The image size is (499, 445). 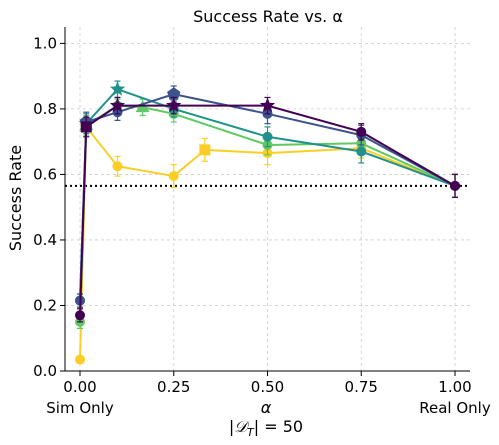 I want to click on x-tick-label-4: 1.00, so click(x=454, y=387).